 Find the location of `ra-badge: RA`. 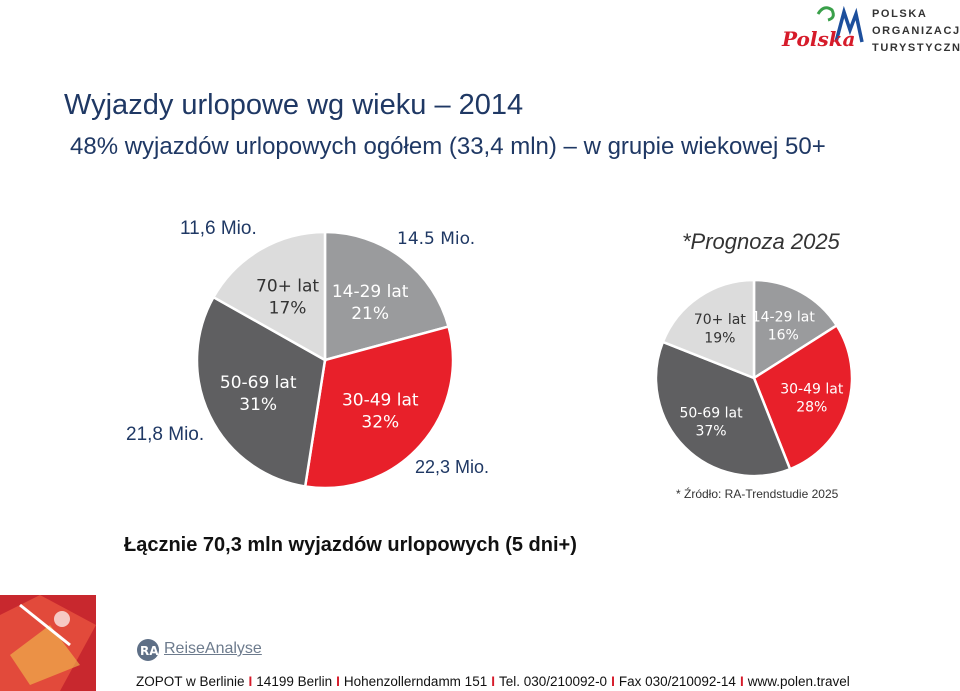

ra-badge: RA is located at coordinates (149, 651).